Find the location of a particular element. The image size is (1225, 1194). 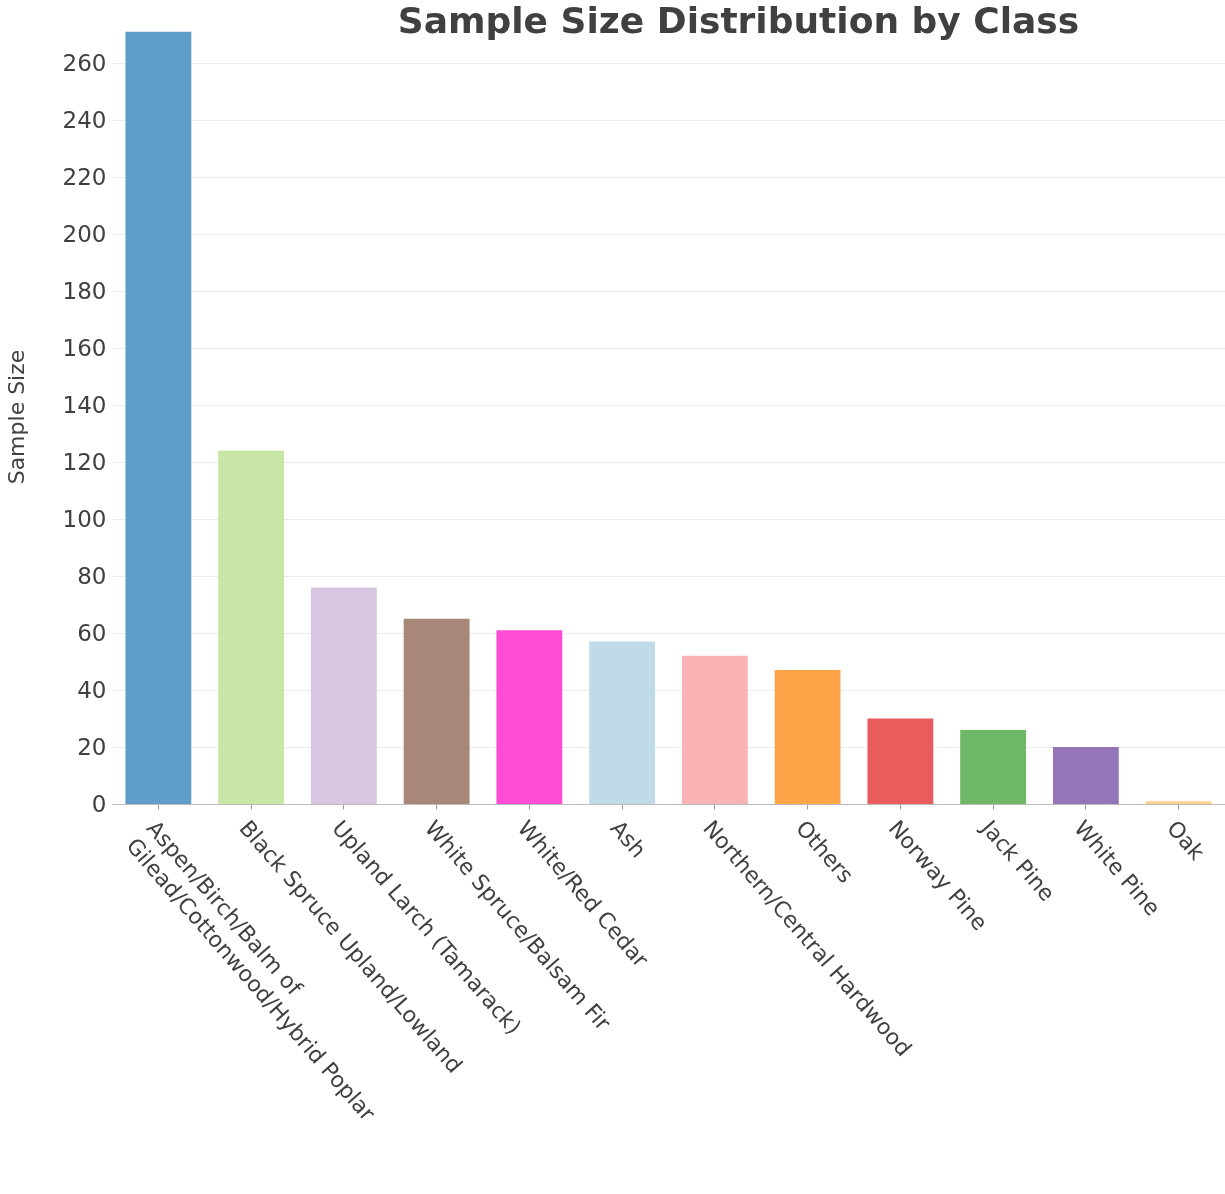

y-tick-label: 260 is located at coordinates (84, 62).